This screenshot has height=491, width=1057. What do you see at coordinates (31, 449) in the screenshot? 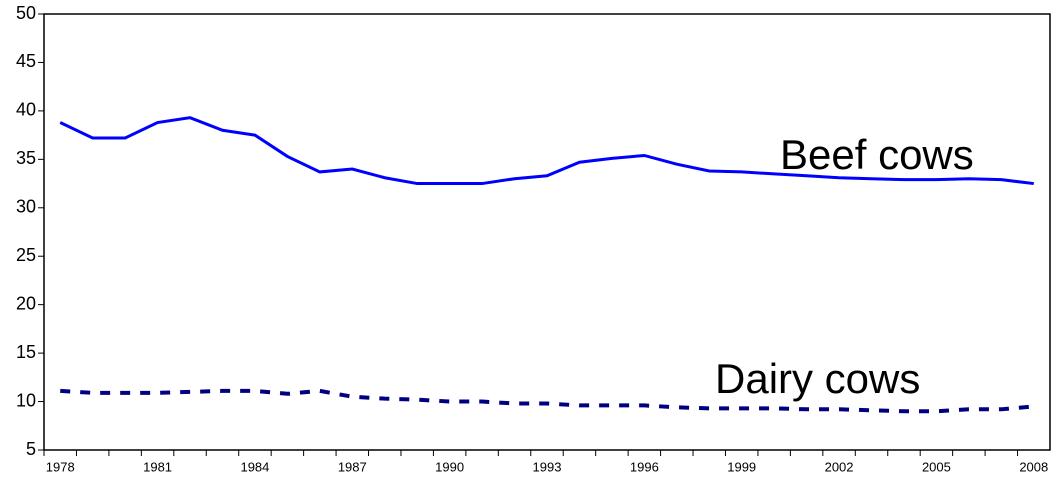
I see `y-tick-label: 5` at bounding box center [31, 449].